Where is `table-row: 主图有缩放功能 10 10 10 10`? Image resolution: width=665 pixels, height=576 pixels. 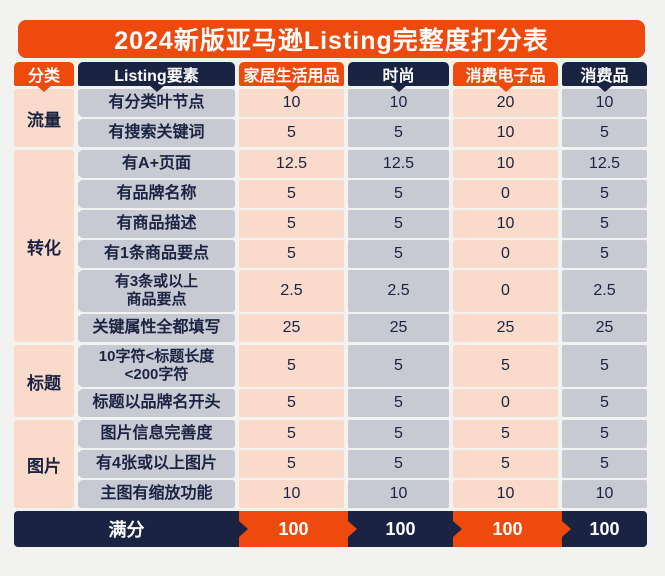
table-row: 主图有缩放功能 10 10 10 10 is located at coordinates (362, 491).